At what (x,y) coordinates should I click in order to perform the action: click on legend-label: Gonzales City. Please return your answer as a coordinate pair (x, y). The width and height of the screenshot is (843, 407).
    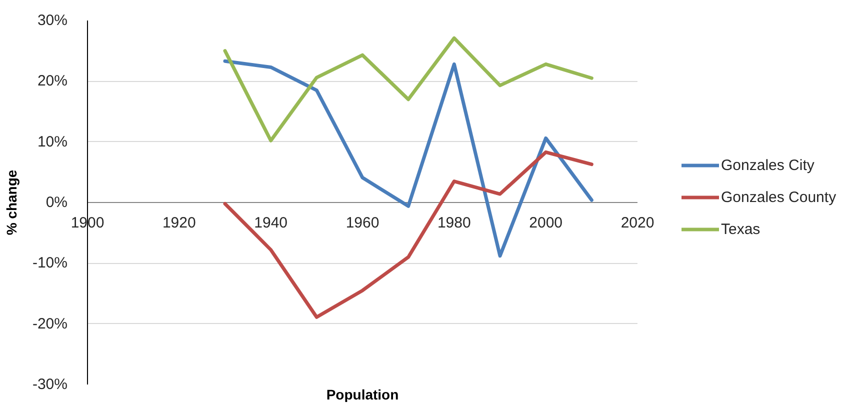
    Looking at the image, I should click on (767, 165).